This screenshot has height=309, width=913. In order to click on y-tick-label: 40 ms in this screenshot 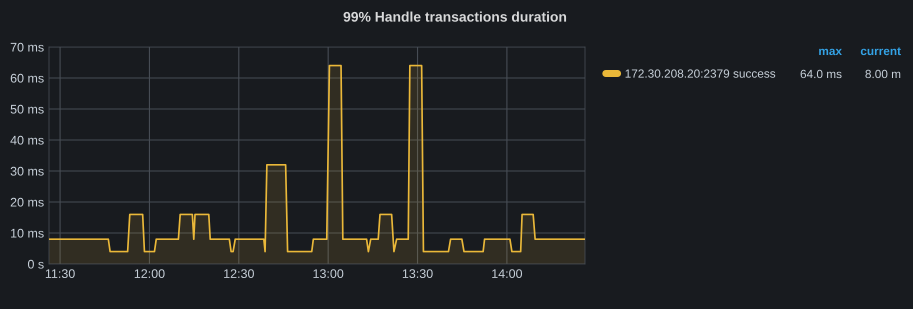, I will do `click(27, 140)`.